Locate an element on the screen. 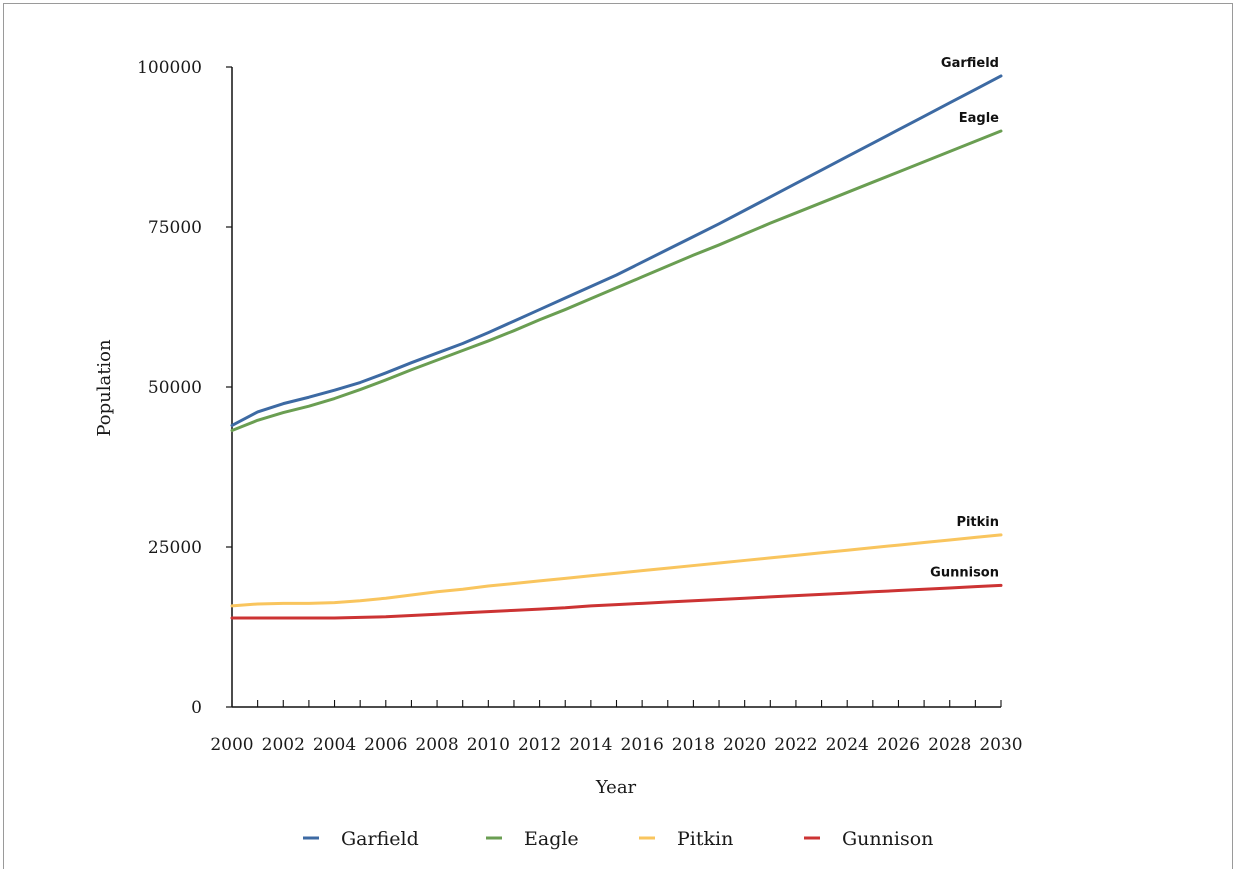  x-tick-label: 2000 is located at coordinates (231, 745).